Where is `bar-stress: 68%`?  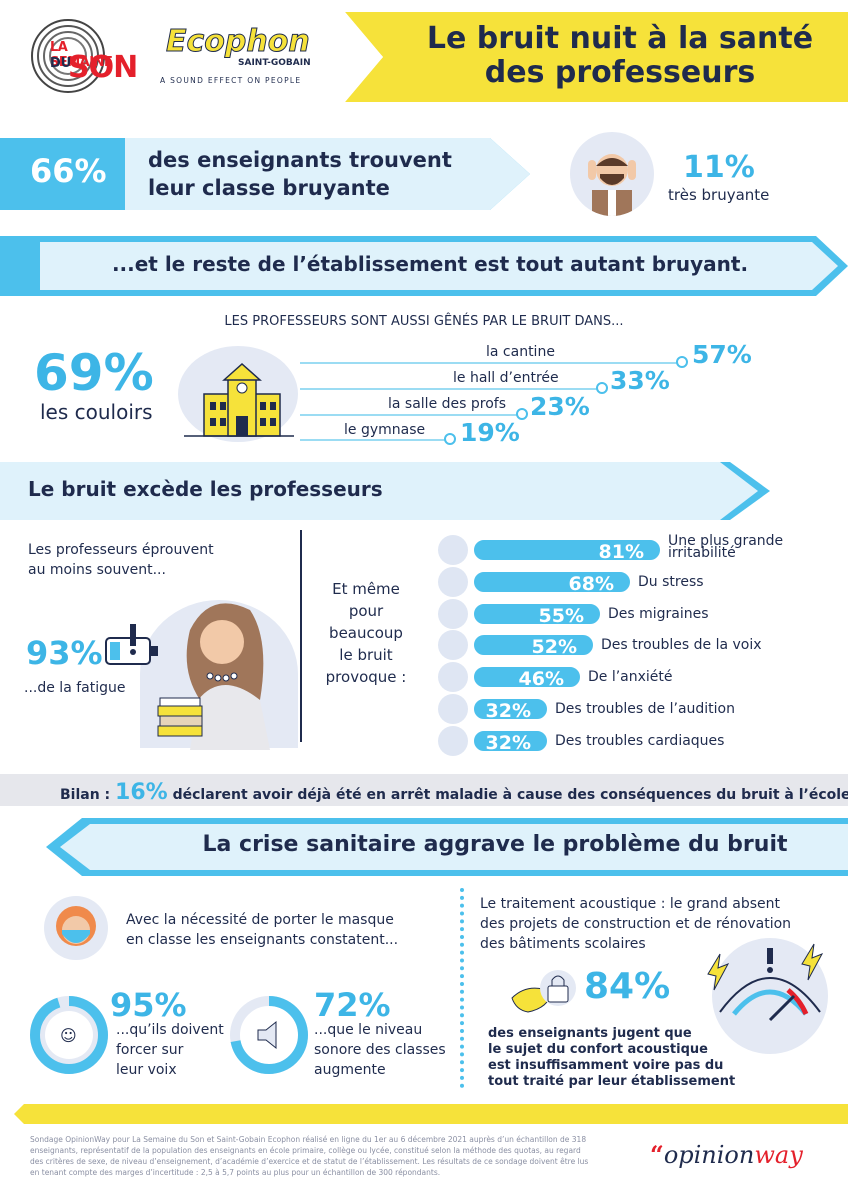 bar-stress: 68% is located at coordinates (552, 583).